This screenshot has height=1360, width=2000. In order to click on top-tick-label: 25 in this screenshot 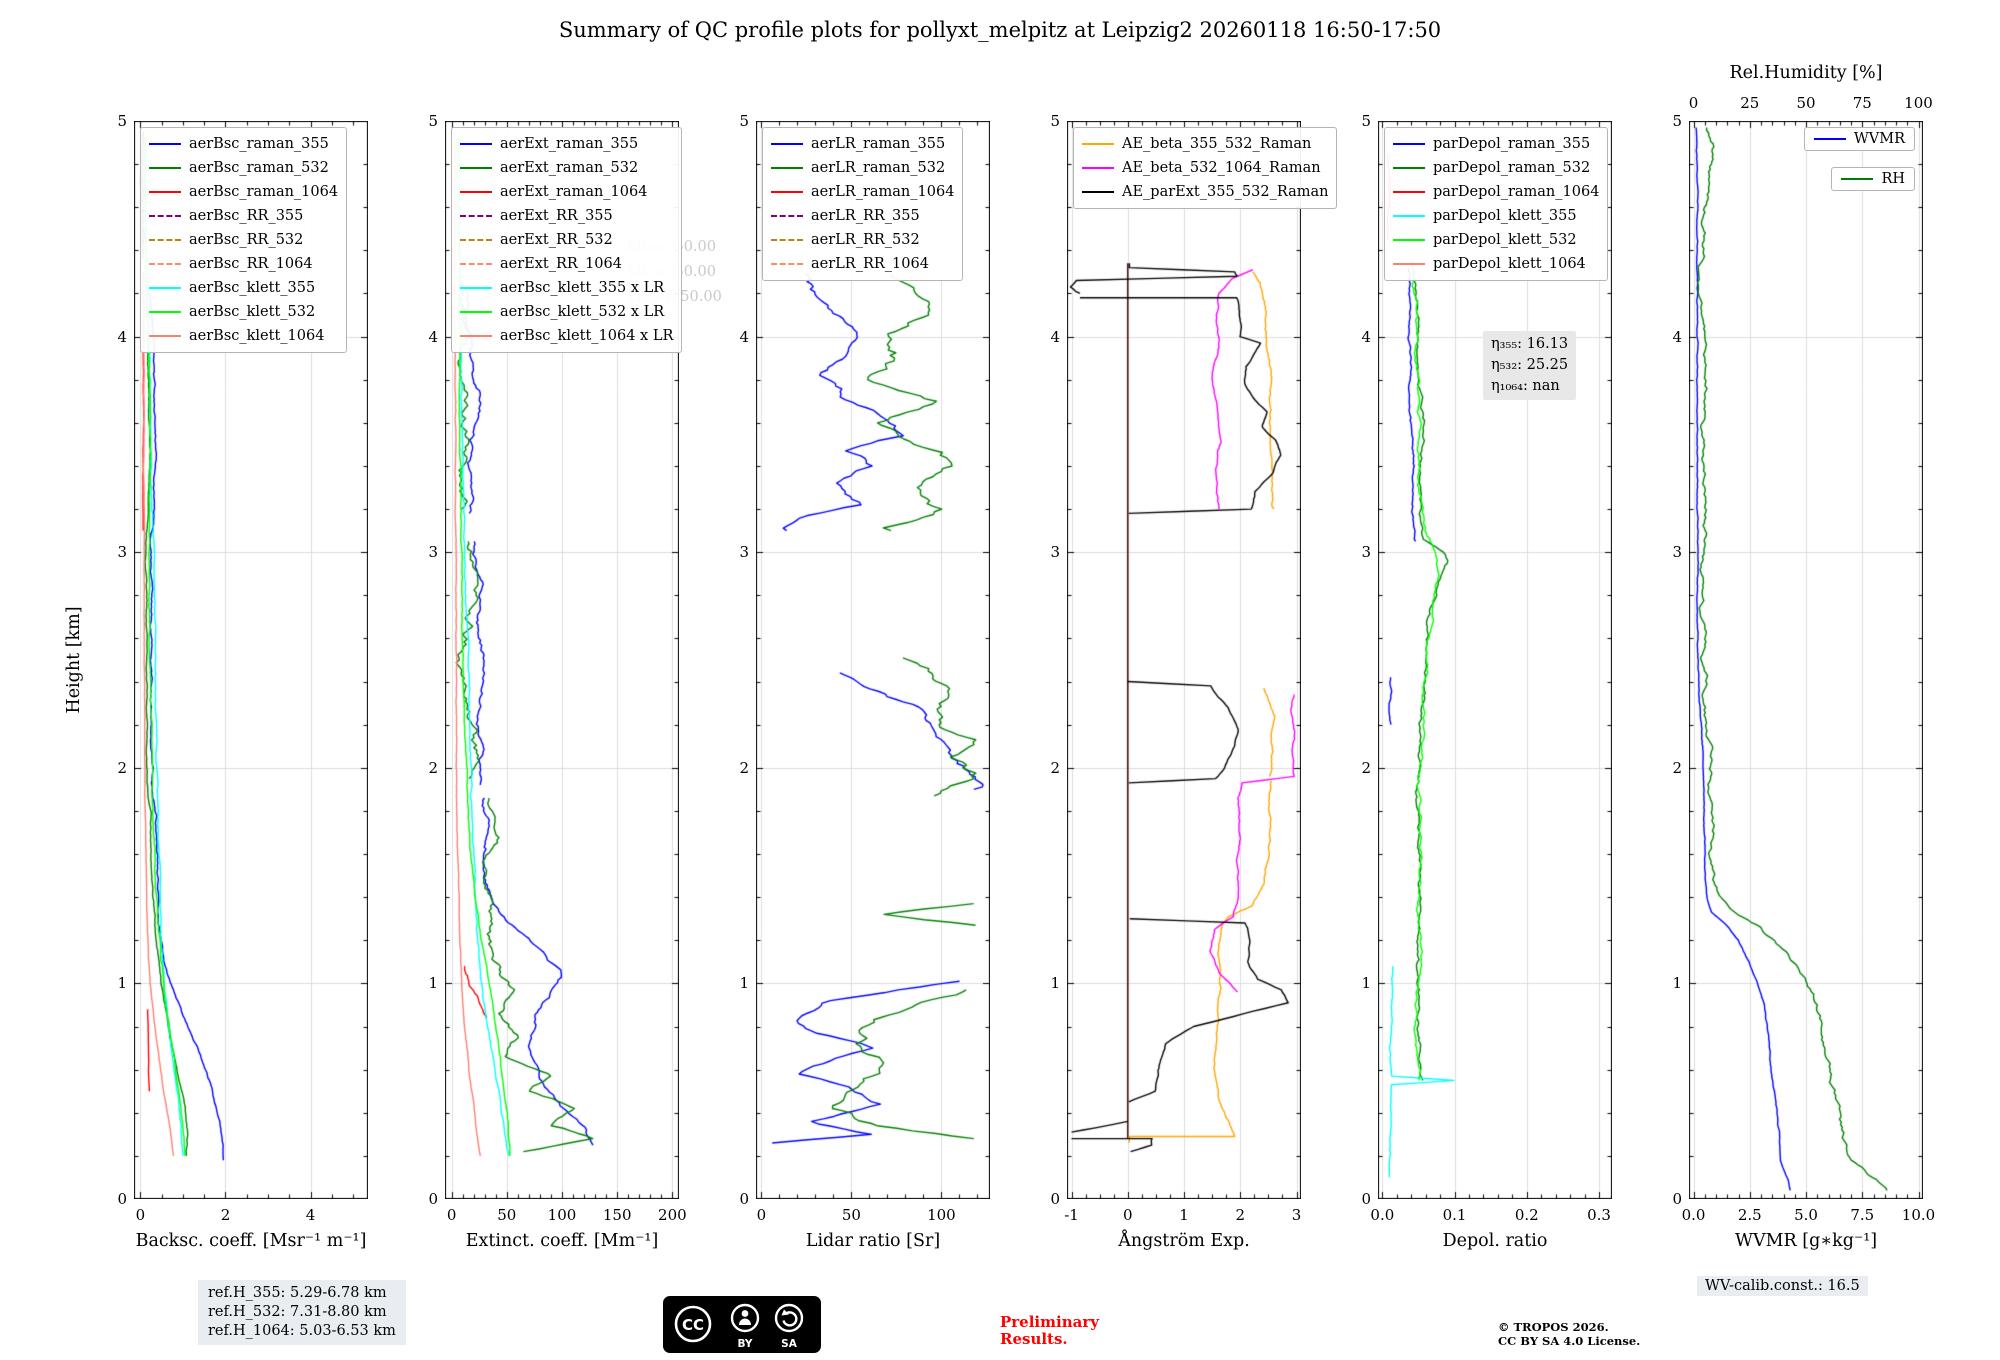, I will do `click(1750, 103)`.